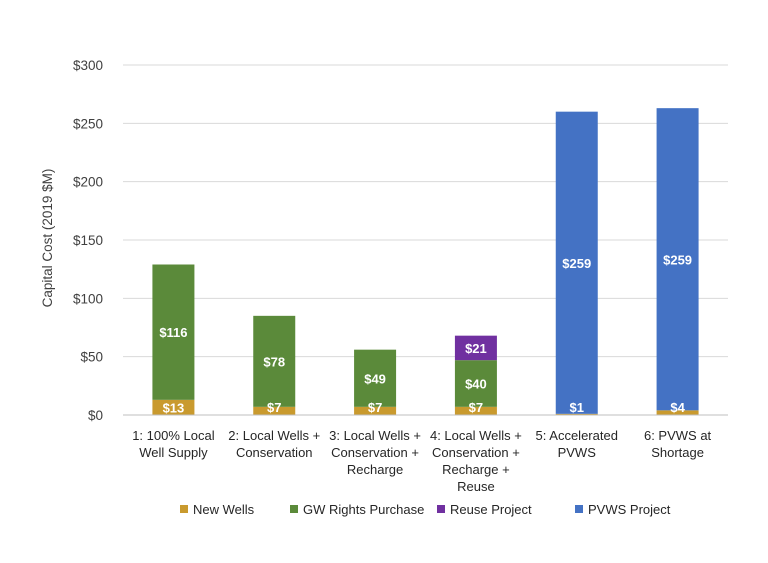  What do you see at coordinates (577, 452) in the screenshot?
I see `x-tick-label-line: PVWS` at bounding box center [577, 452].